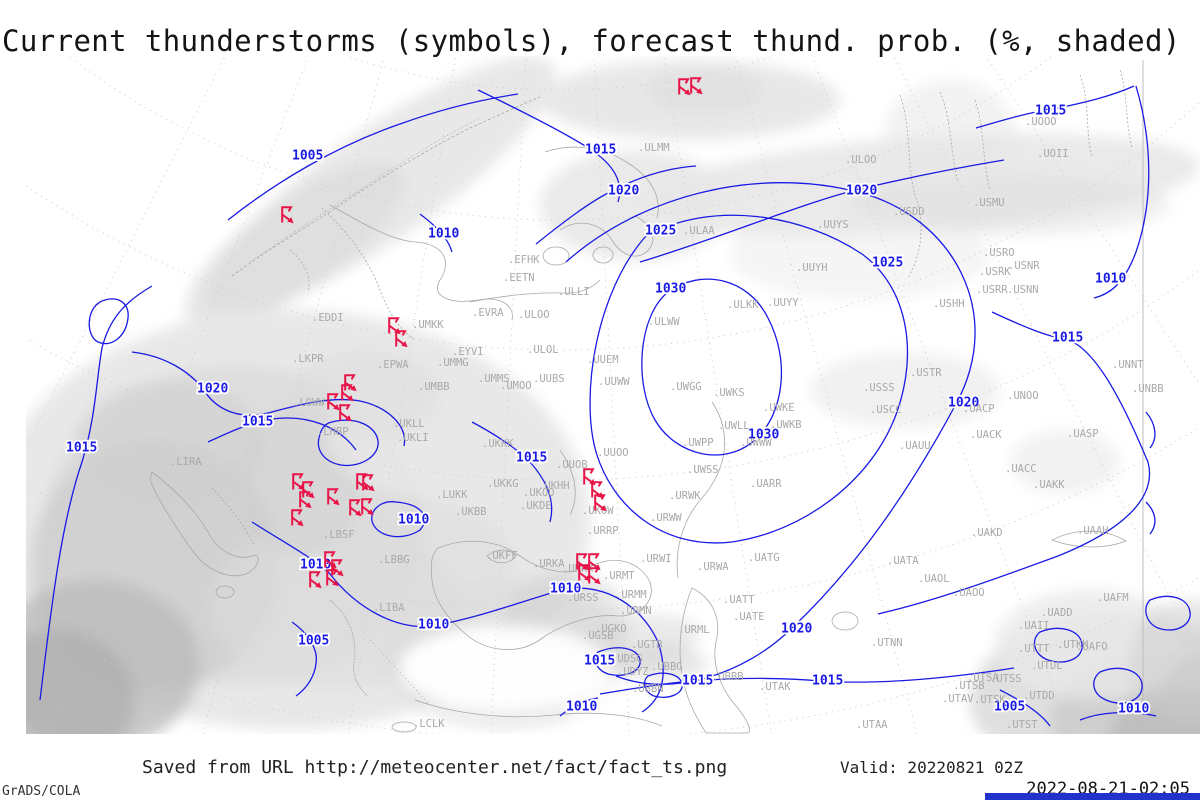 This screenshot has width=1200, height=800. Describe the element at coordinates (861, 160) in the screenshot. I see `station-label: .ULOO` at that location.